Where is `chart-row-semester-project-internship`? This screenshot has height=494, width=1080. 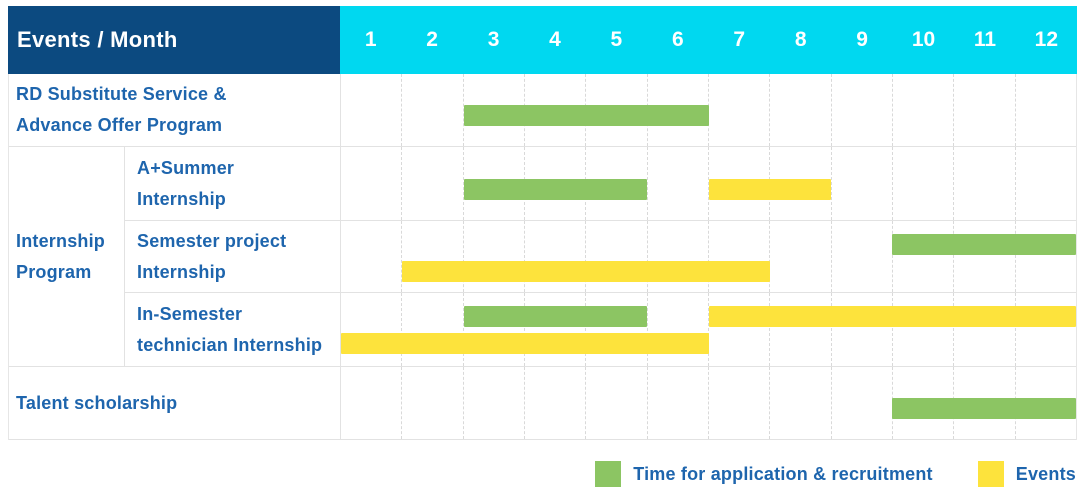 chart-row-semester-project-internship is located at coordinates (708, 257).